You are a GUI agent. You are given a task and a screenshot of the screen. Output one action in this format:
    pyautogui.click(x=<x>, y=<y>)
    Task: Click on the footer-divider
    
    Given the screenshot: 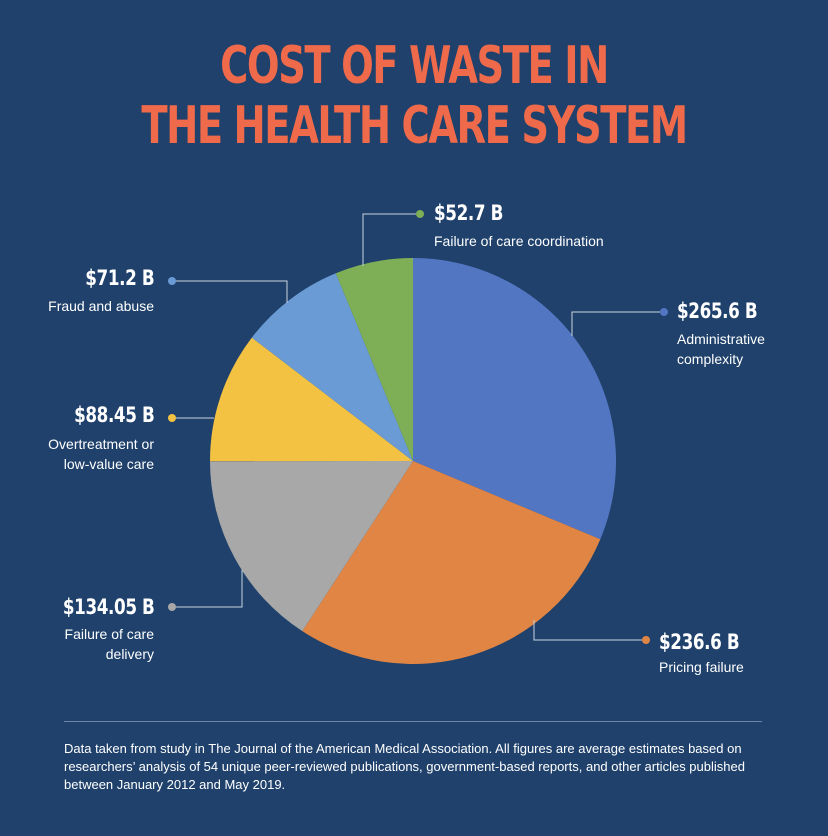 What is the action you would take?
    pyautogui.click(x=413, y=721)
    